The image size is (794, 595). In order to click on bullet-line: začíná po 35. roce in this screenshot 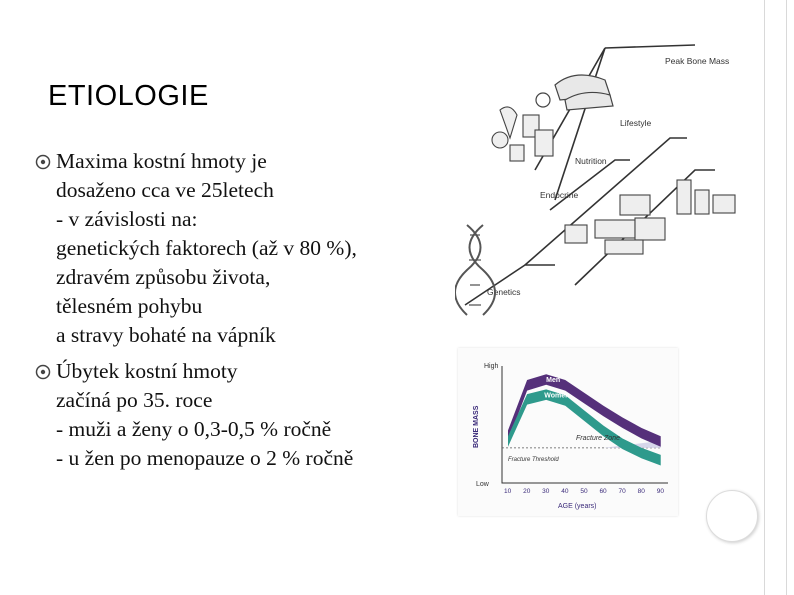, I will do `click(134, 400)`.